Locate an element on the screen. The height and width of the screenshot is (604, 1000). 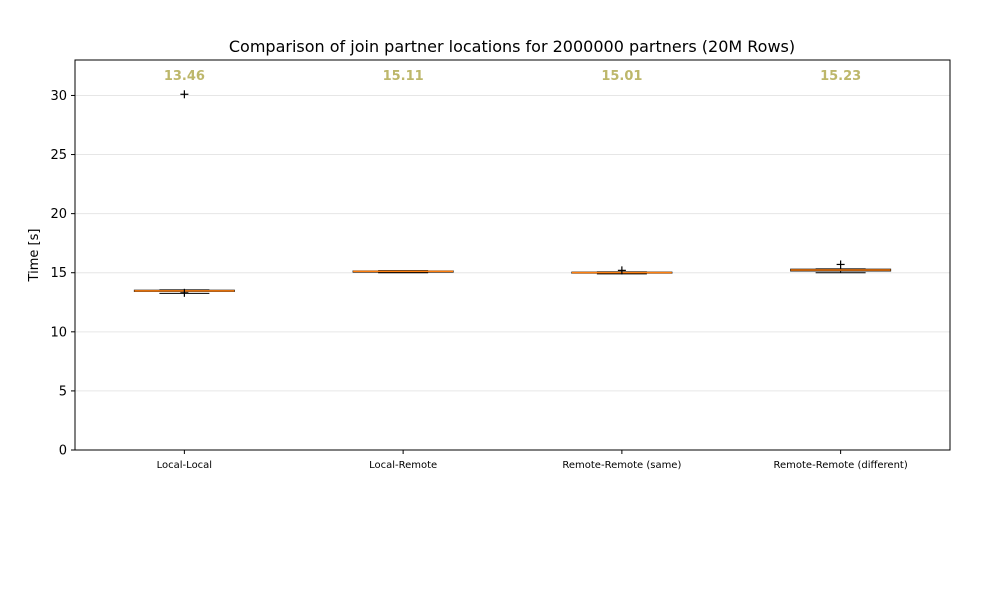
x-tick-label: Local-Remote is located at coordinates (403, 465).